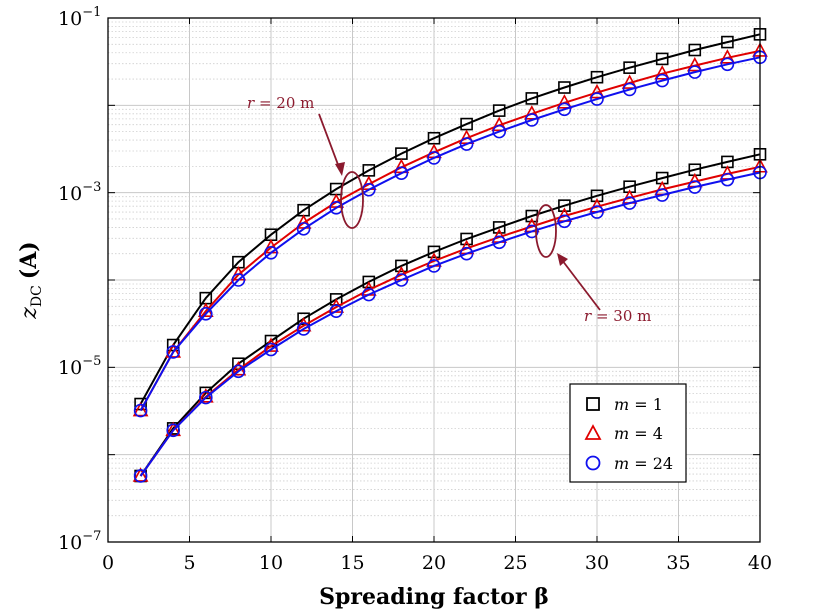 The height and width of the screenshot is (616, 830). I want to click on label-r30: r = 30 m, so click(617, 316).